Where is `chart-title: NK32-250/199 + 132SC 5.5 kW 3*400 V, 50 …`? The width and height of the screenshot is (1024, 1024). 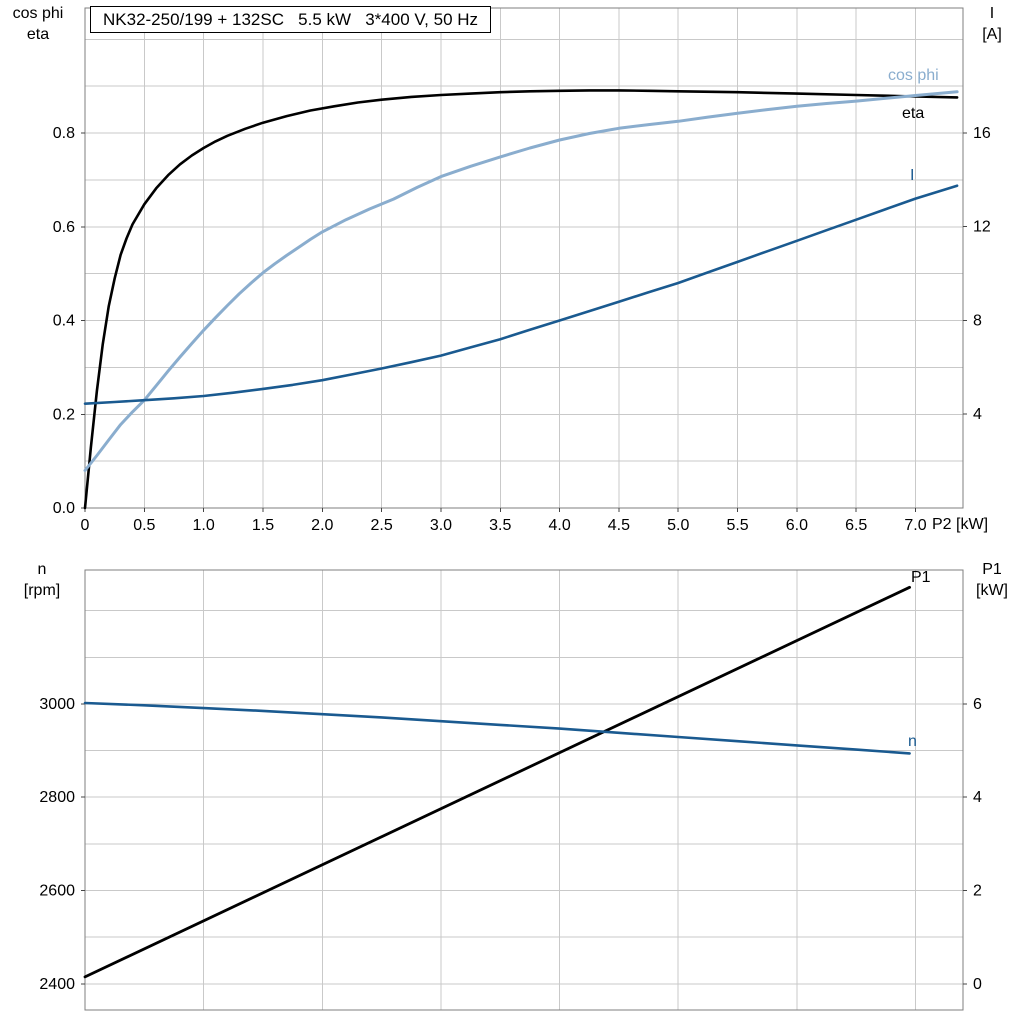
chart-title: NK32-250/199 + 132SC 5.5 kW 3*400 V, 50 … is located at coordinates (291, 19).